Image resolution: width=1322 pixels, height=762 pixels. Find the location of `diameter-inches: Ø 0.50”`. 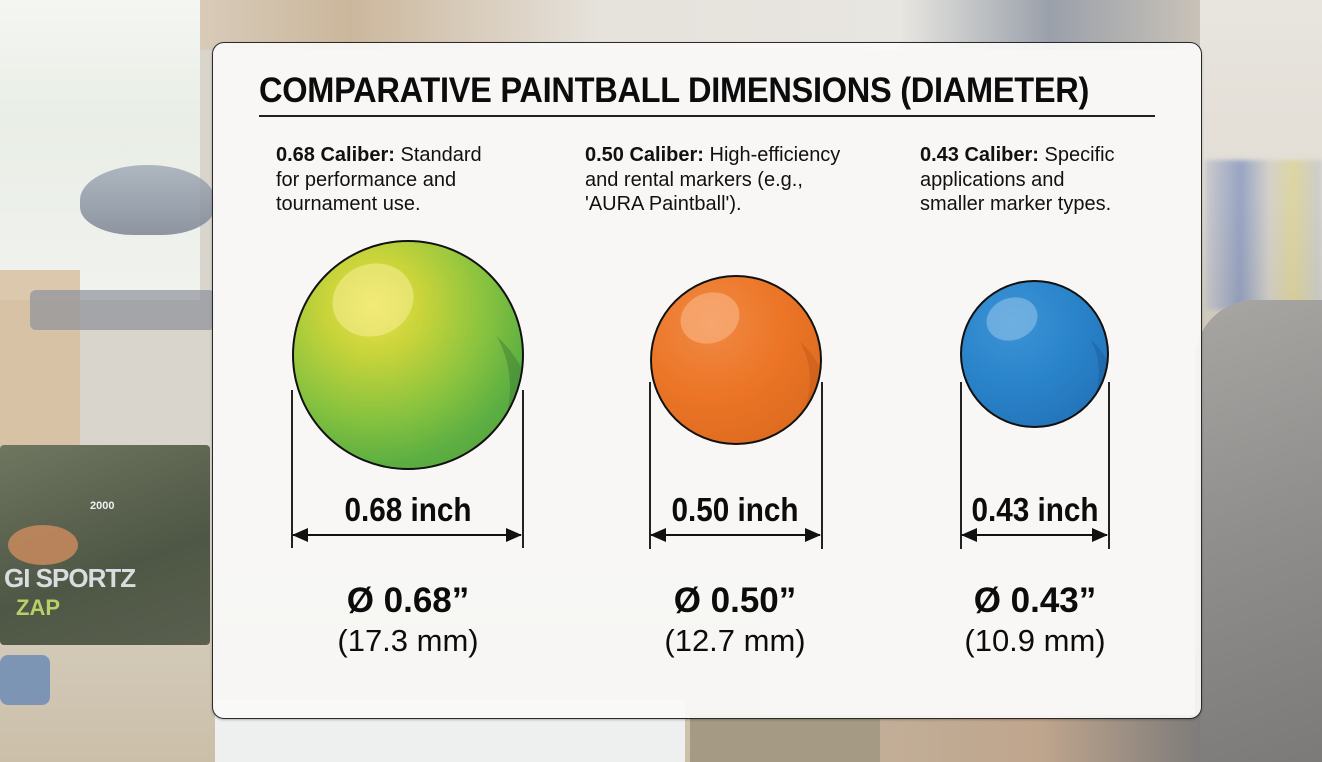

diameter-inches: Ø 0.50” is located at coordinates (735, 600).